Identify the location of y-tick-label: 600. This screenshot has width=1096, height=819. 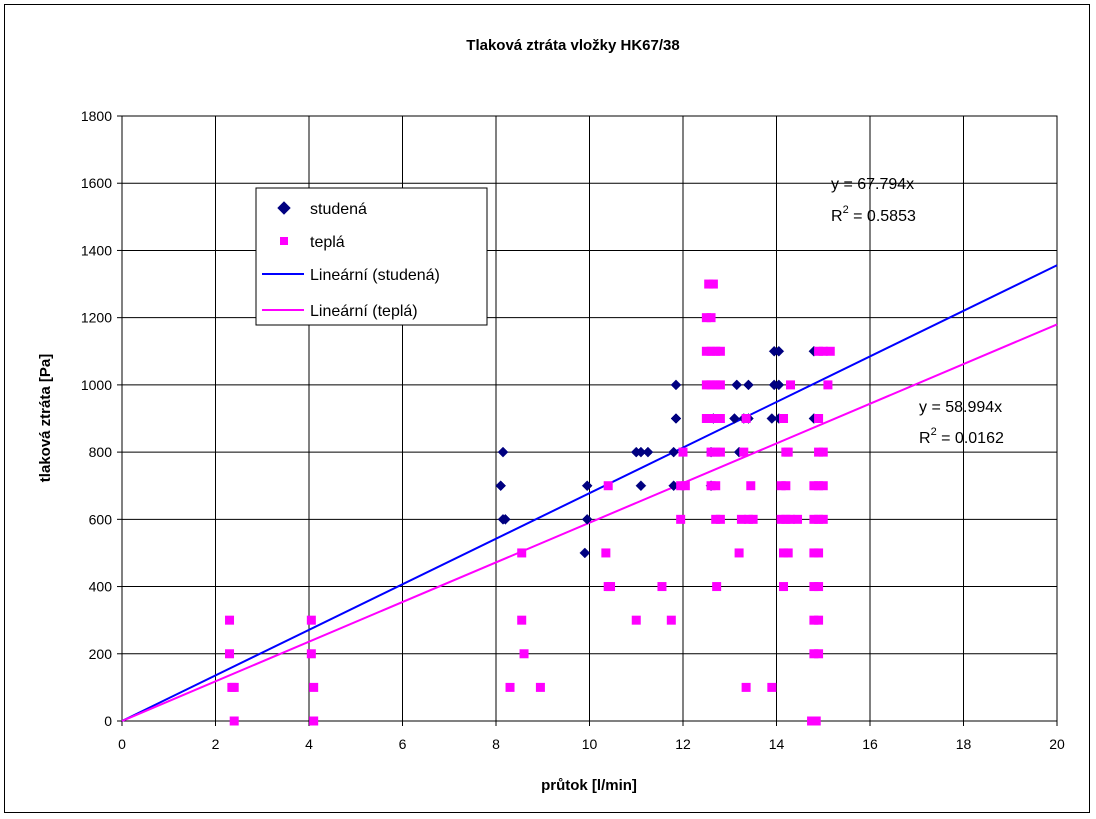
(101, 519).